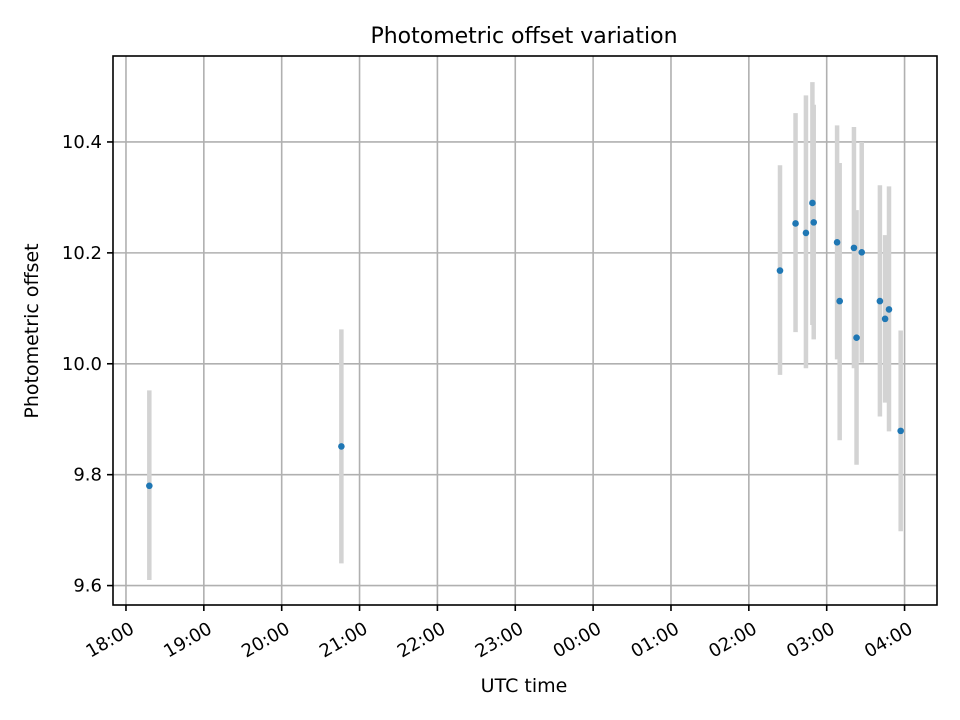 This screenshot has width=960, height=720. Describe the element at coordinates (732, 640) in the screenshot. I see `x-tick-label: 02:00` at that location.